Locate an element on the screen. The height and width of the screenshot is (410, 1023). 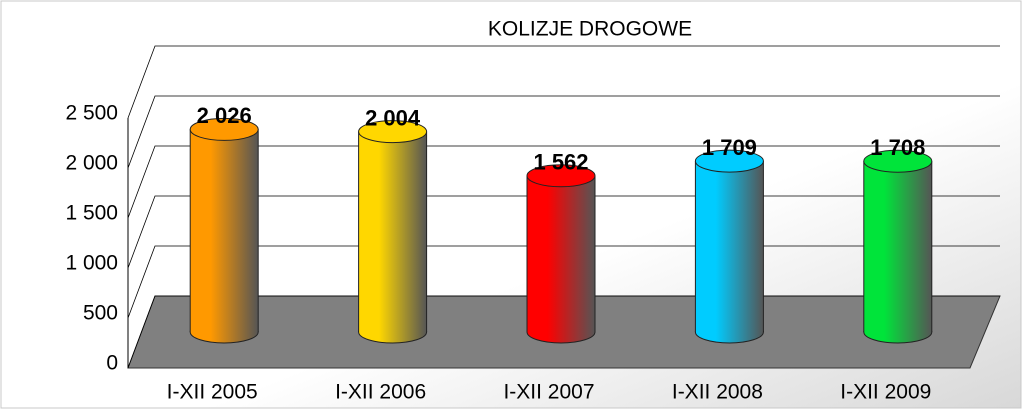
x-tick-label: I-XII 2005 is located at coordinates (212, 392).